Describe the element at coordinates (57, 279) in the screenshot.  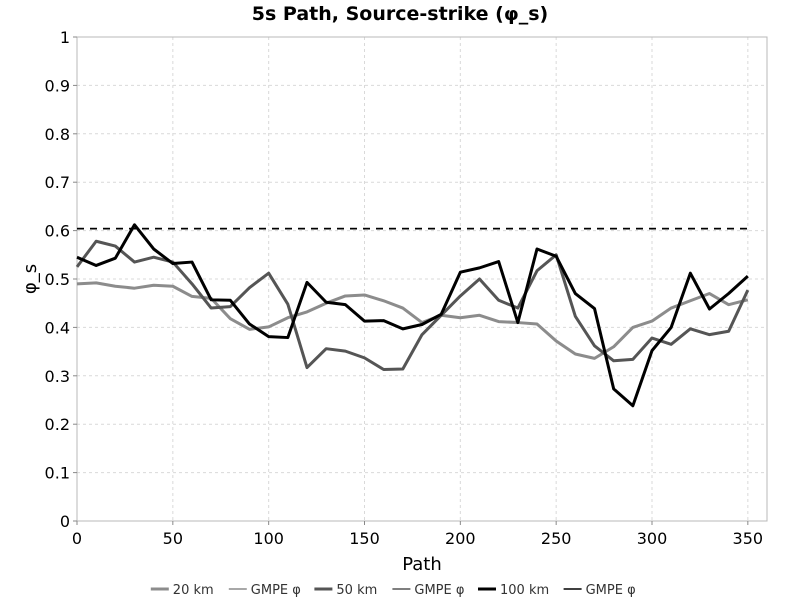
I see `y-tick-label: 0.5` at that location.